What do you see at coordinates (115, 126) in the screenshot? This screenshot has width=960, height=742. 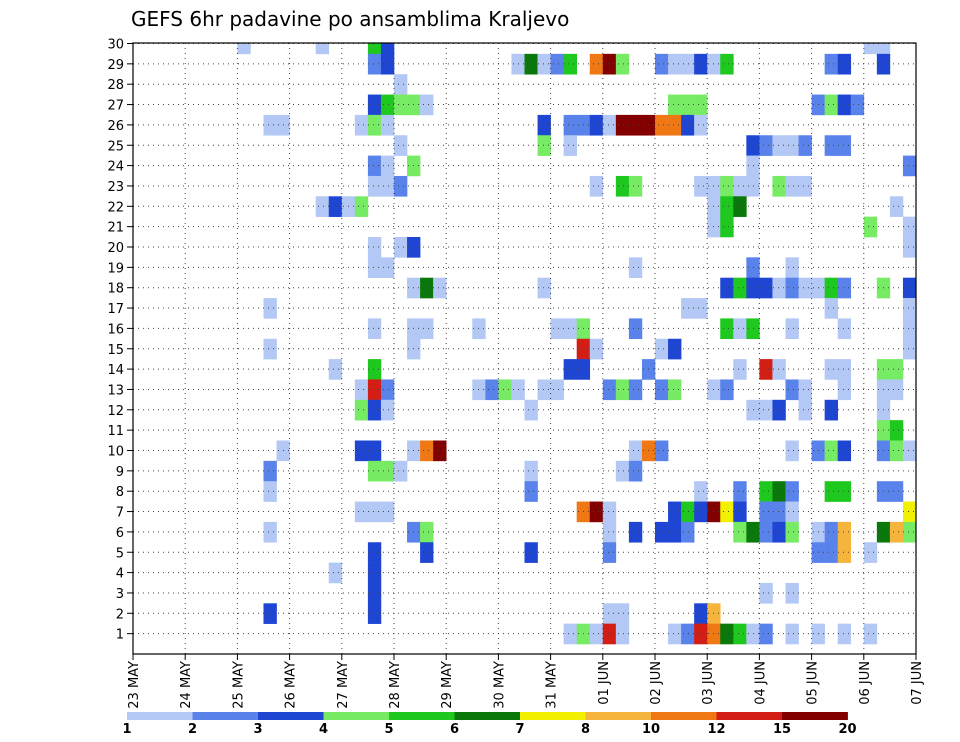 I see `y-tick-label: 26` at bounding box center [115, 126].